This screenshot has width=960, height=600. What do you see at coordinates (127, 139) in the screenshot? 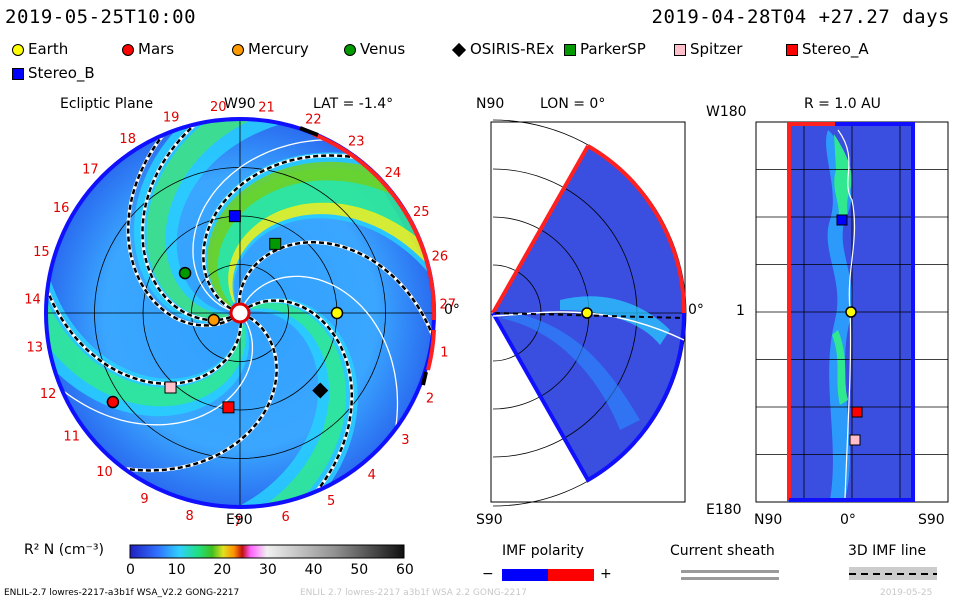
I see `rotation-tick-18: 18` at bounding box center [127, 139].